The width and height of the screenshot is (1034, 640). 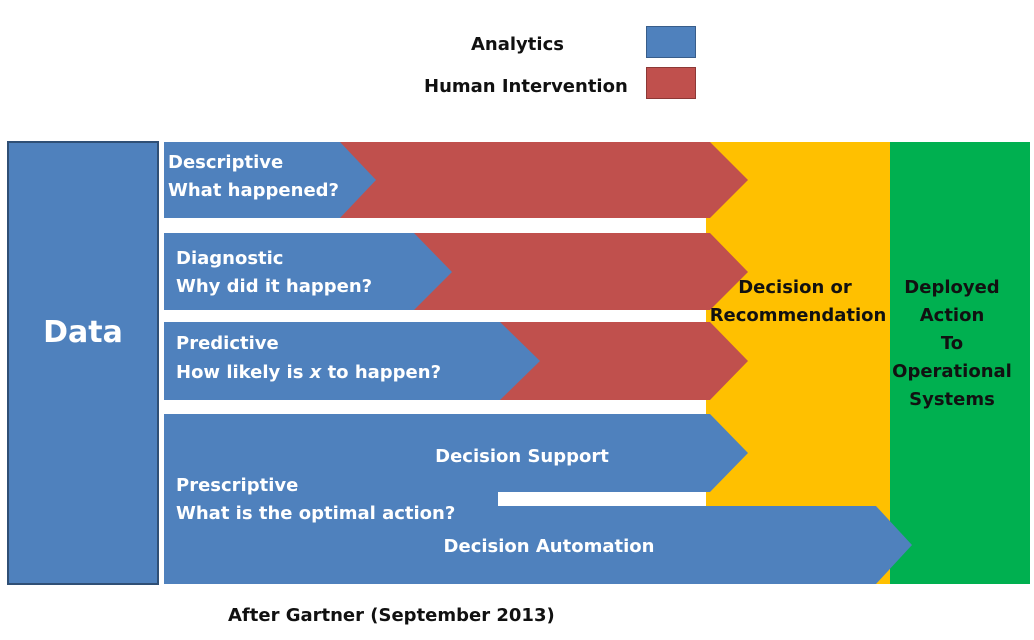 What do you see at coordinates (581, 271) in the screenshot?
I see `diagnostic-human-arrow` at bounding box center [581, 271].